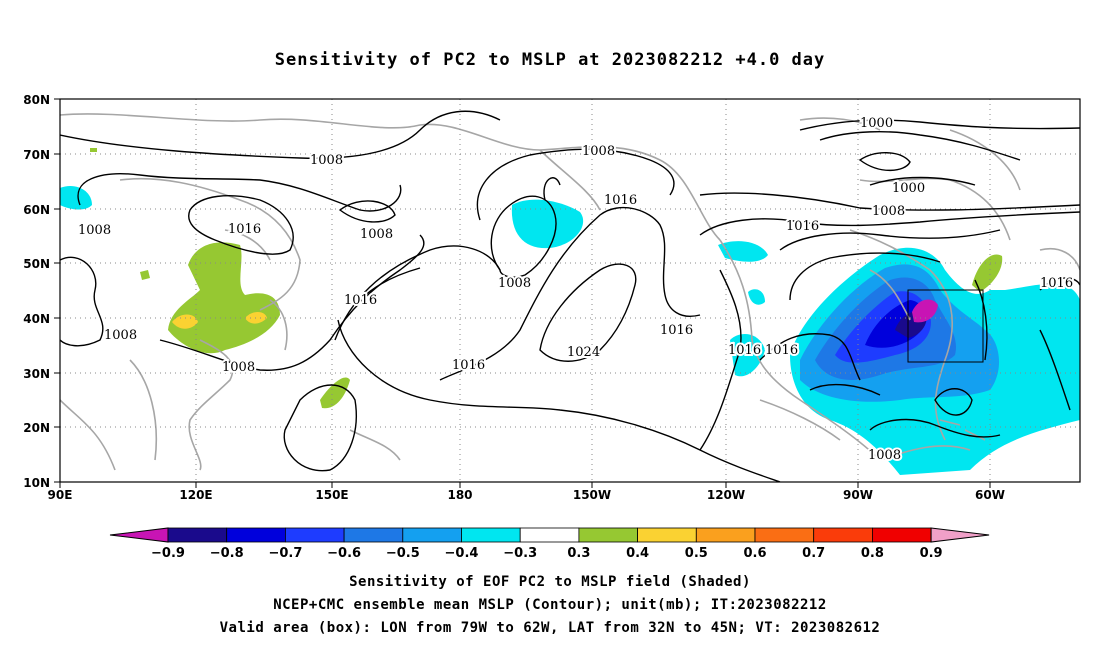  What do you see at coordinates (987, 273) in the screenshot?
I see `shade-pos-atlantic` at bounding box center [987, 273].